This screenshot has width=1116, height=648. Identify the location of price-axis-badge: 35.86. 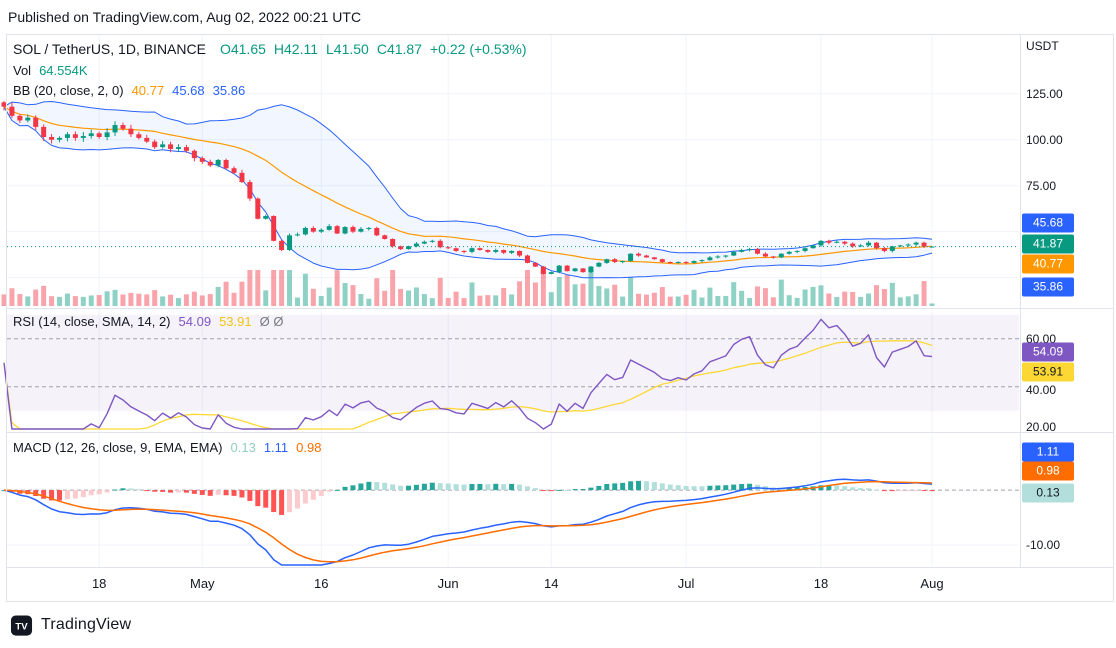
(1048, 287).